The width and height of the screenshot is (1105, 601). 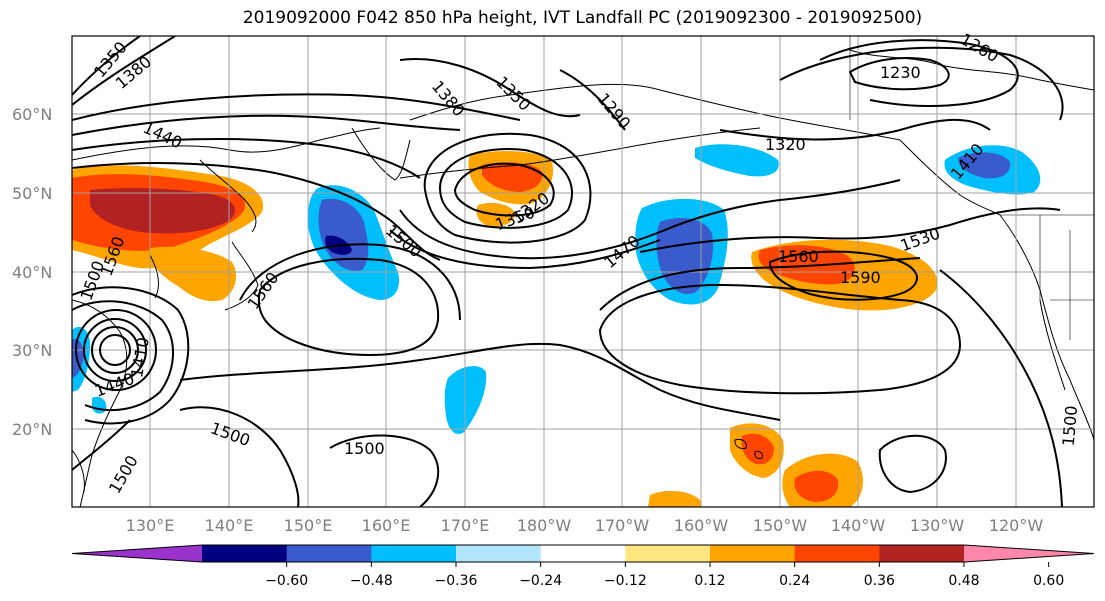 I want to click on colorbar-tick-label: −0.48, so click(x=371, y=581).